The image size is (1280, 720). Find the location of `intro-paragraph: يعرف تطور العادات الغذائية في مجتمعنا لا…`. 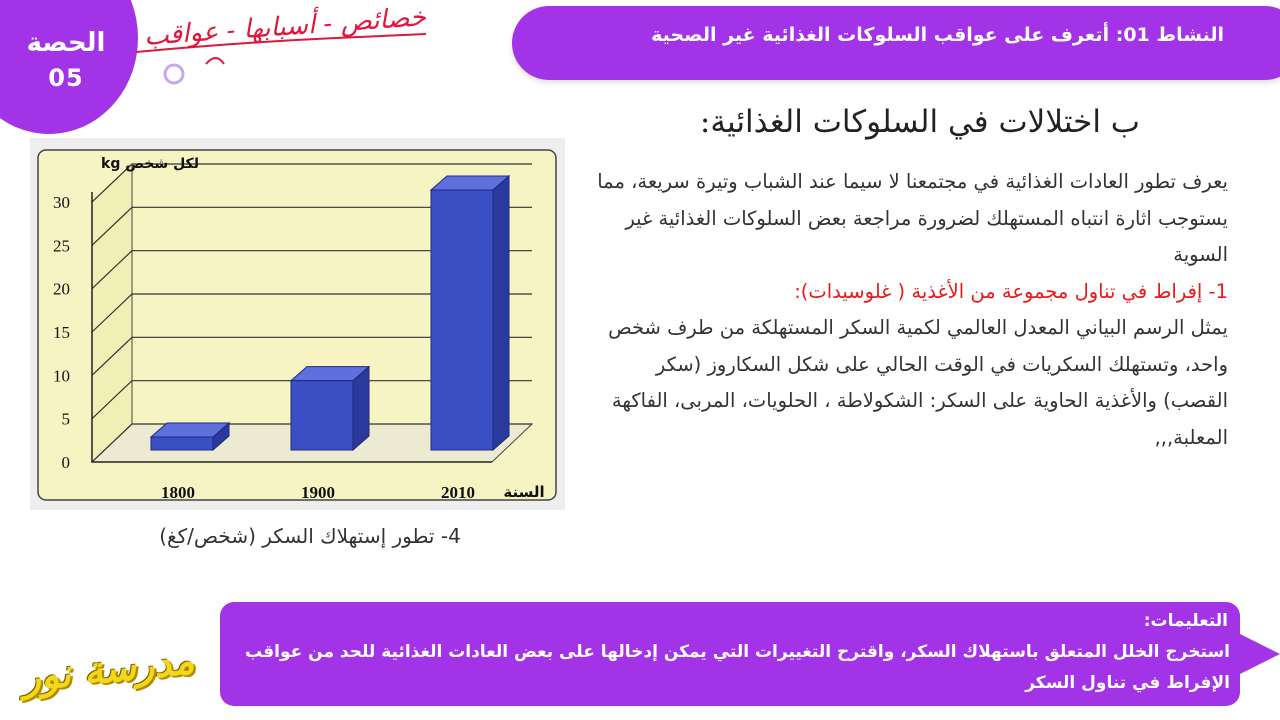

intro-paragraph: يعرف تطور العادات الغذائية في مجتمعنا لا… is located at coordinates (912, 218).